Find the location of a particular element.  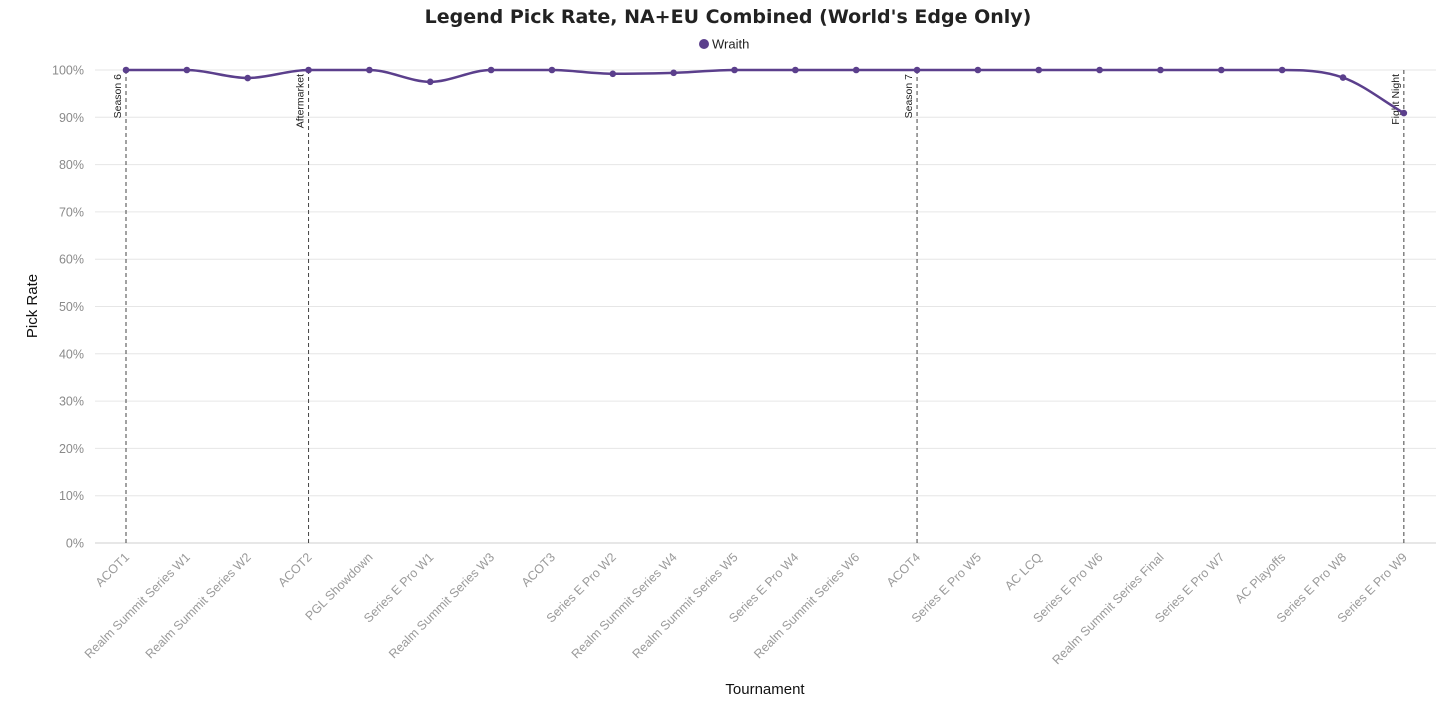

y-axis-ticks: 0% 10% 20% 30% 40% 50% 60% 70% 80% 90% 100% is located at coordinates (68, 307).